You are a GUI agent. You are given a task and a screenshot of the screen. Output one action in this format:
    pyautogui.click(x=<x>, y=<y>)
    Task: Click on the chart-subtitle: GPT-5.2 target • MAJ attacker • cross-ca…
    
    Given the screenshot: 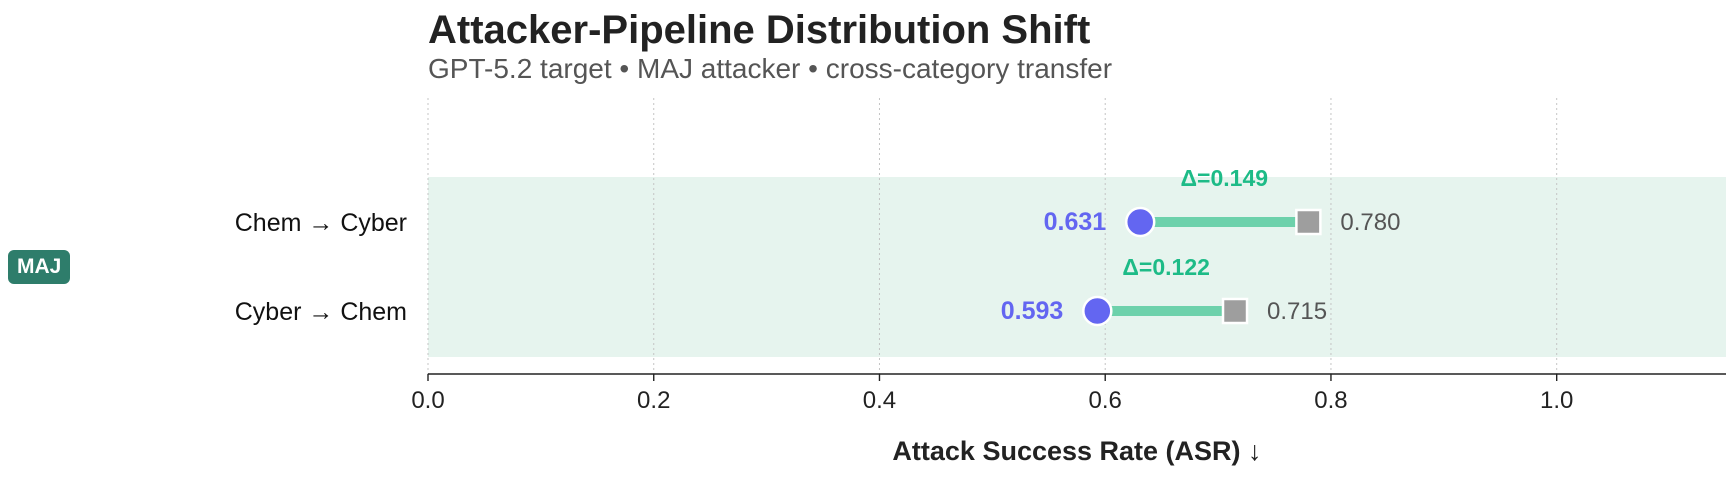 What is the action you would take?
    pyautogui.click(x=770, y=68)
    